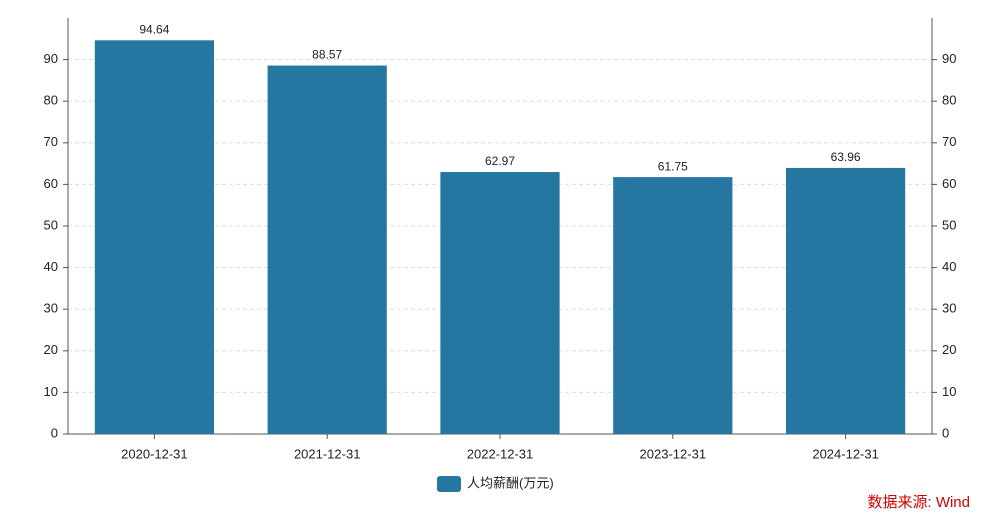  What do you see at coordinates (949, 308) in the screenshot?
I see `y2-tick-label: 30` at bounding box center [949, 308].